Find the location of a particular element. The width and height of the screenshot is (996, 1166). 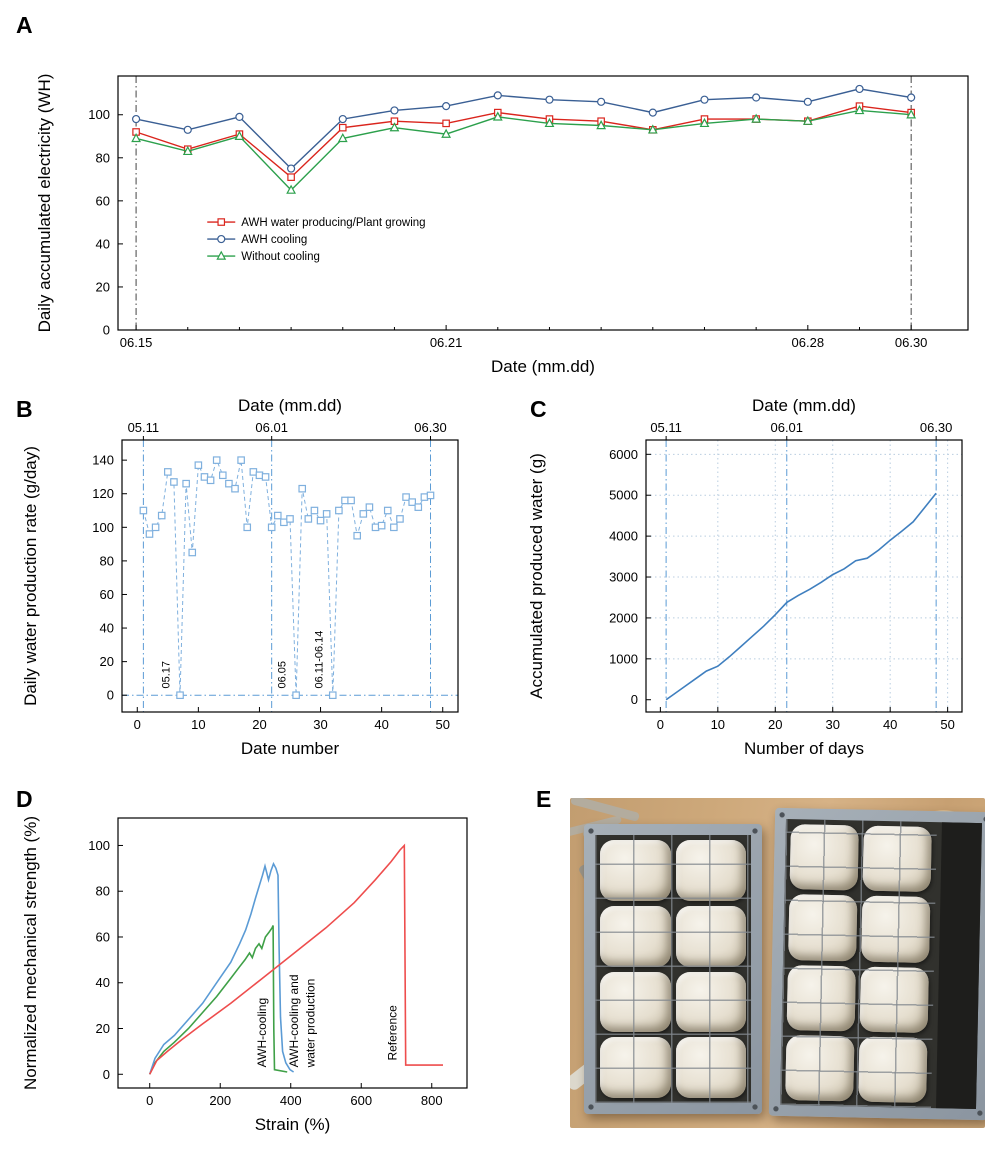

series-daily-water-production-rate is located at coordinates (286, 577).